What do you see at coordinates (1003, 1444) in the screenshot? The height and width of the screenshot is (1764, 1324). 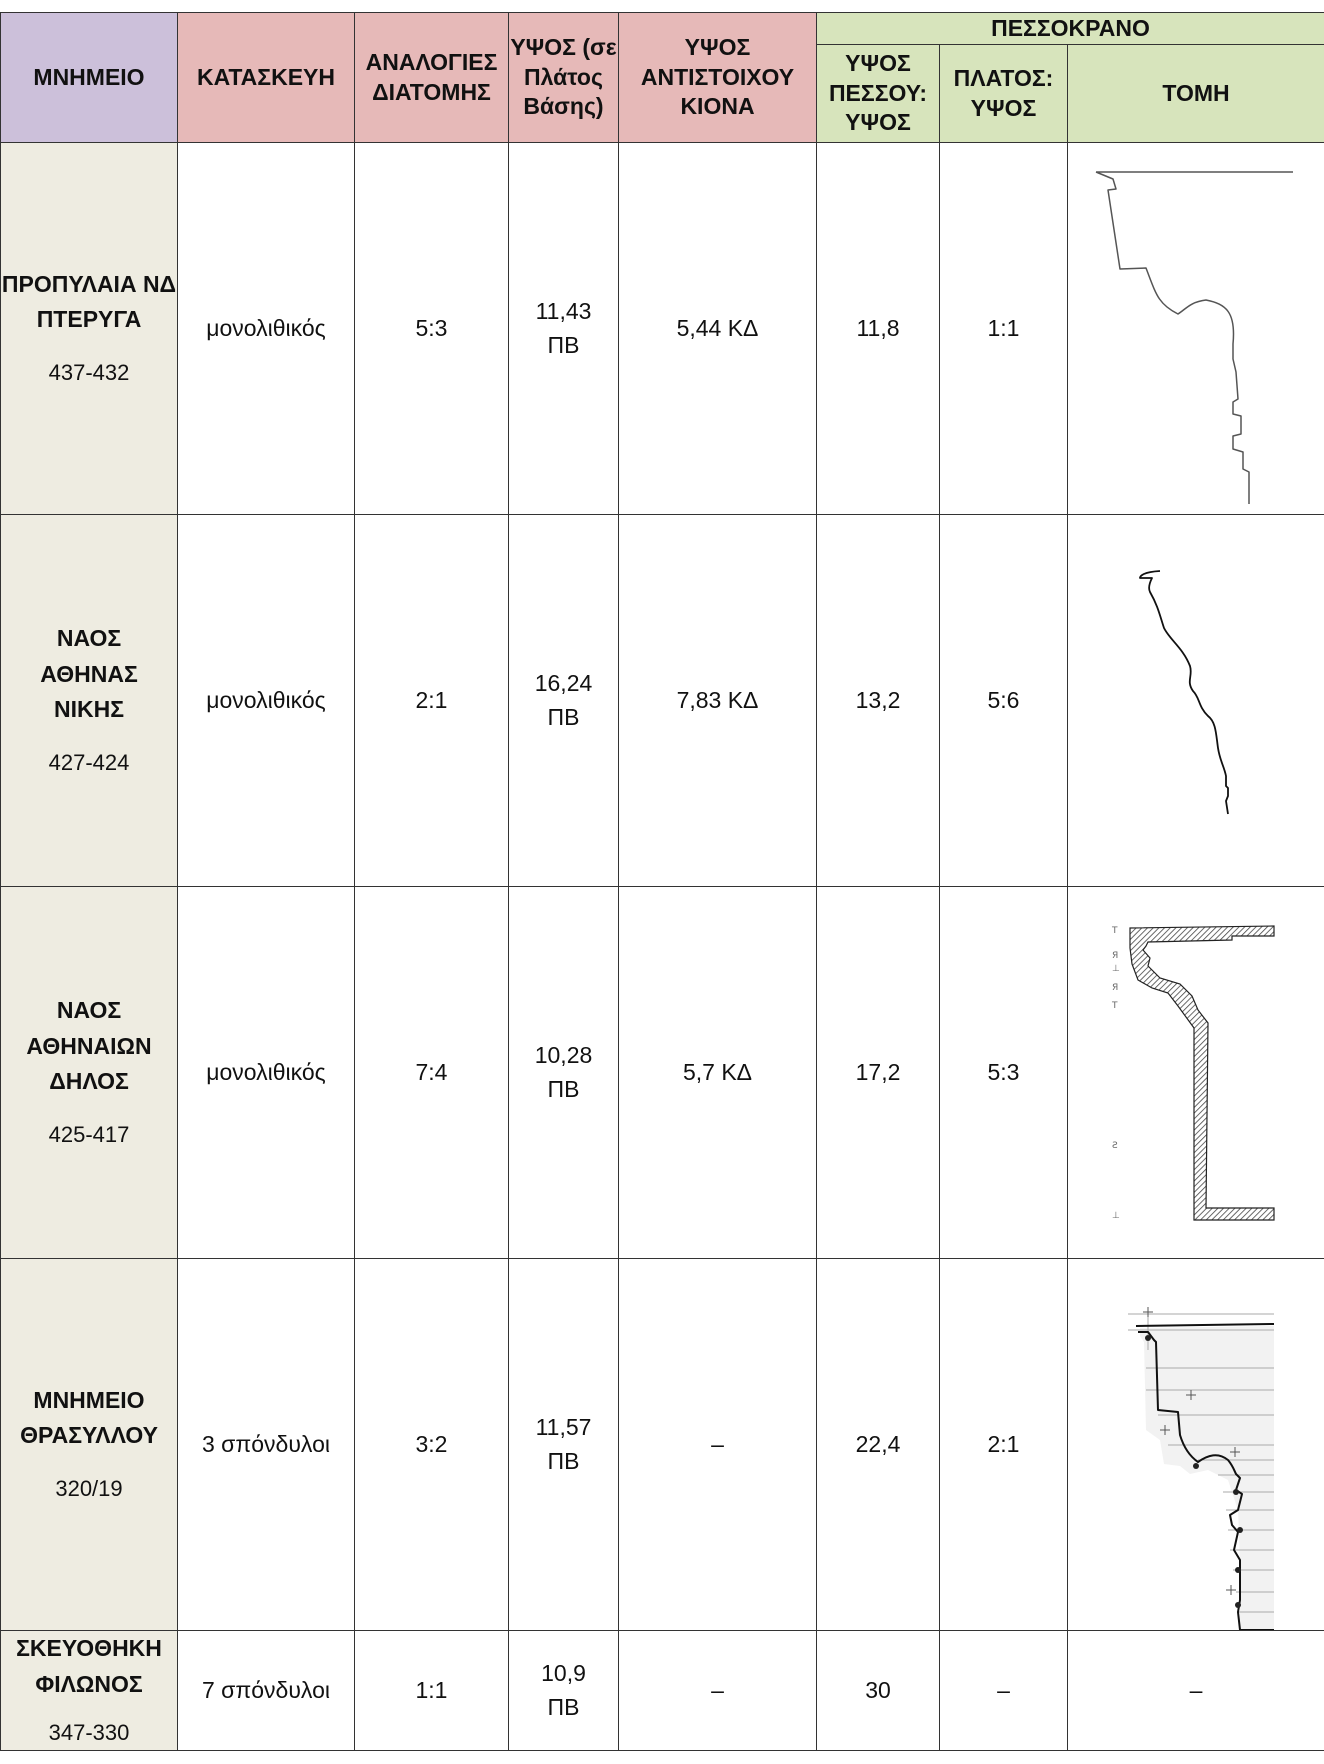 I see `width-height-cell: 2:1` at bounding box center [1003, 1444].